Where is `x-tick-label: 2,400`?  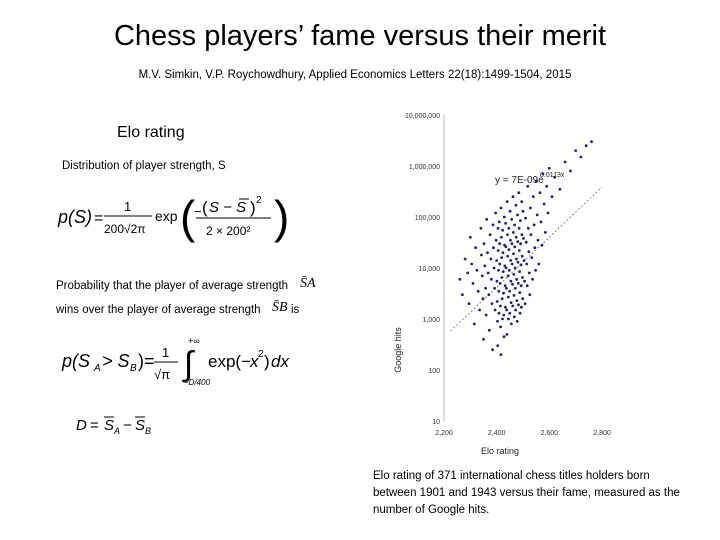
x-tick-label: 2,400 is located at coordinates (497, 433).